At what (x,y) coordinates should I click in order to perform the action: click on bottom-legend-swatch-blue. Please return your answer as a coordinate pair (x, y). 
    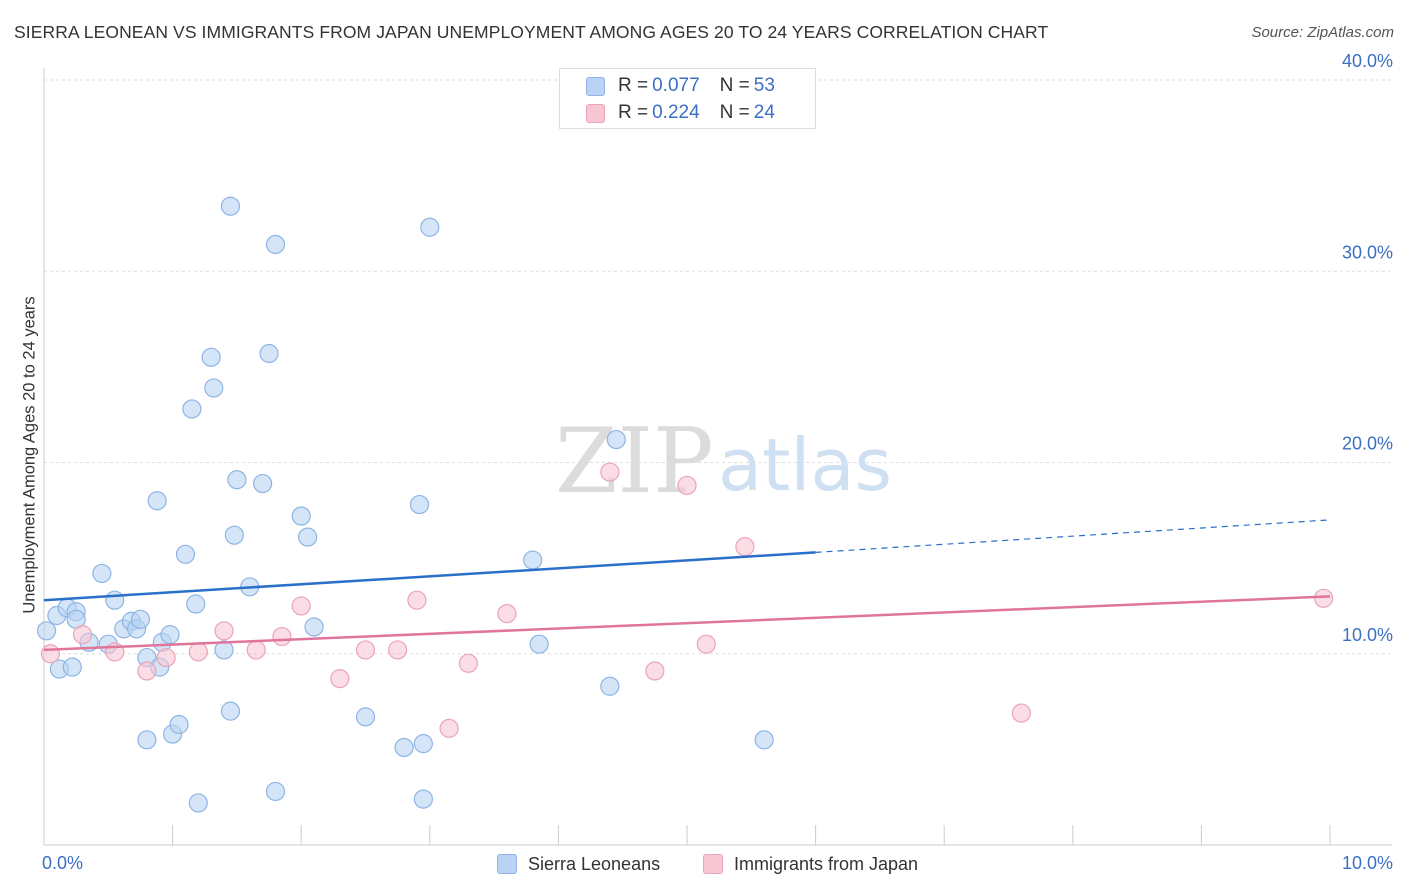
    Looking at the image, I should click on (507, 864).